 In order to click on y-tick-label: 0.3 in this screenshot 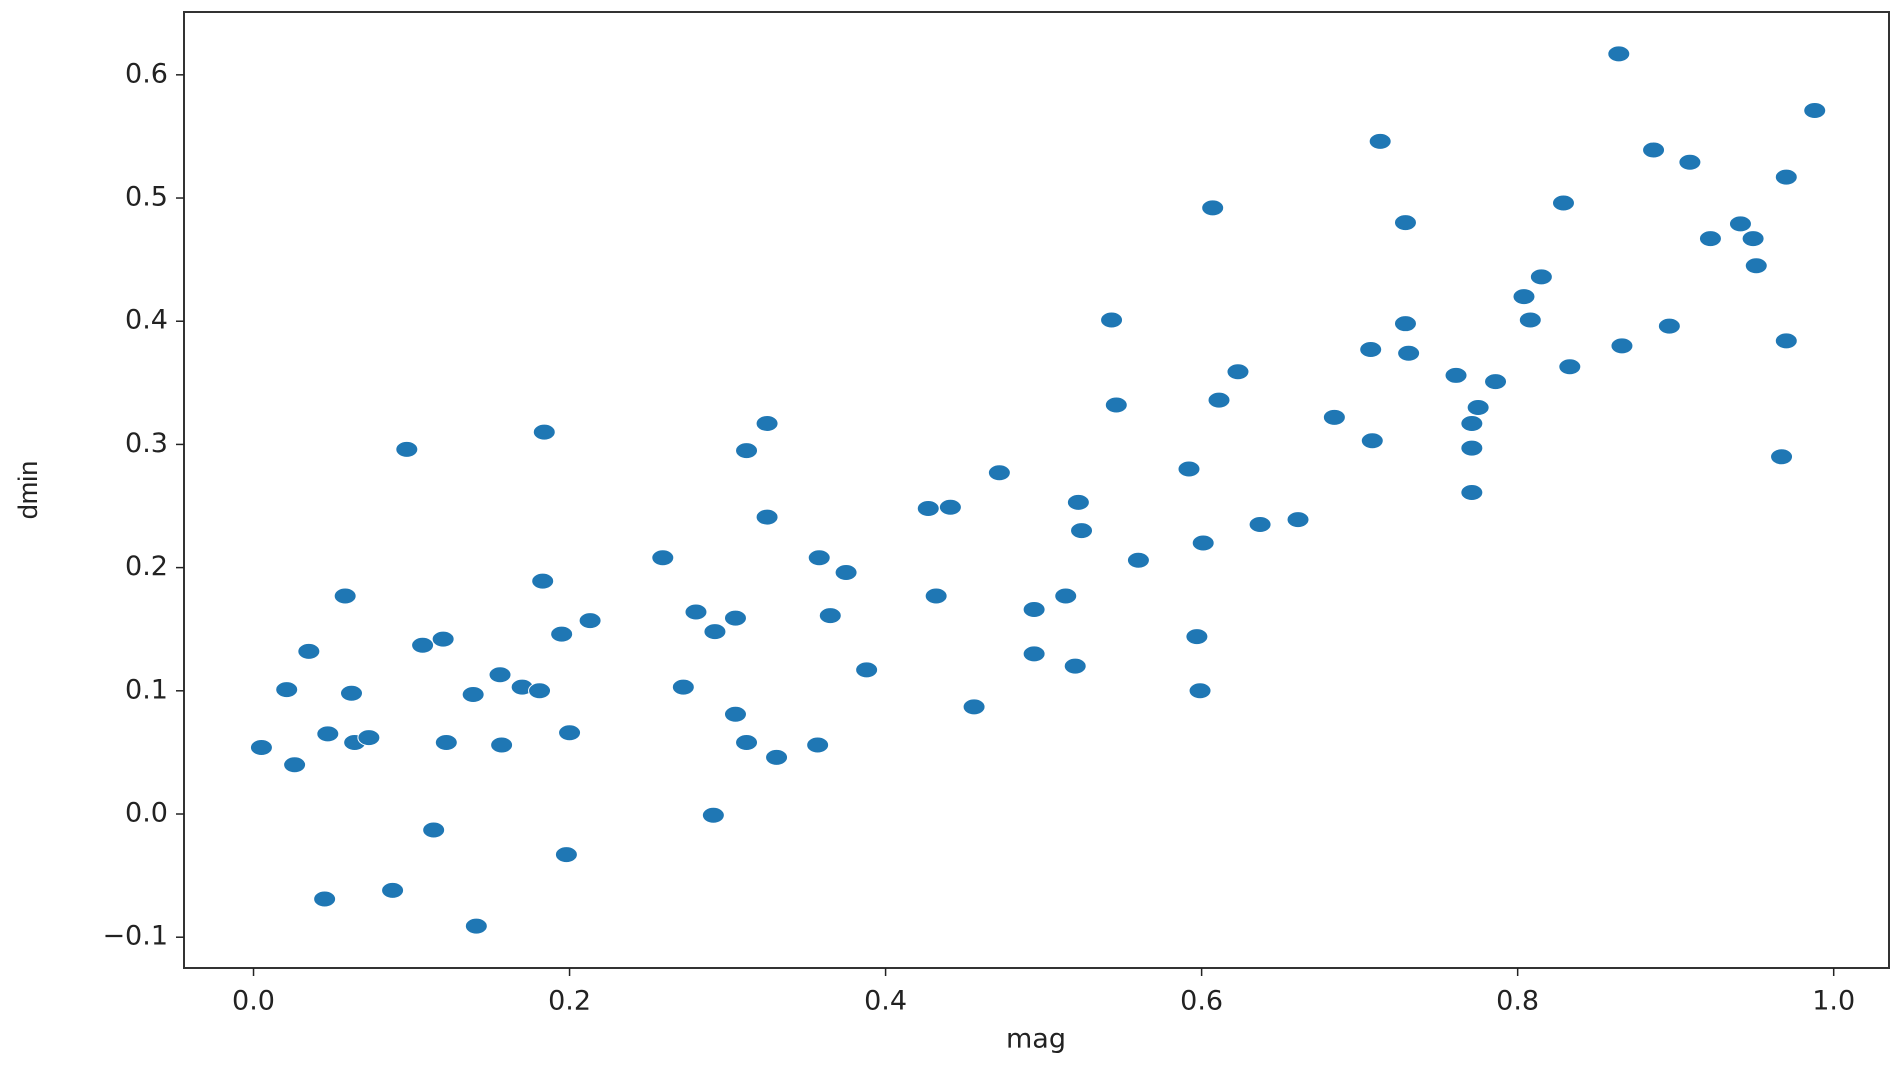, I will do `click(146, 443)`.